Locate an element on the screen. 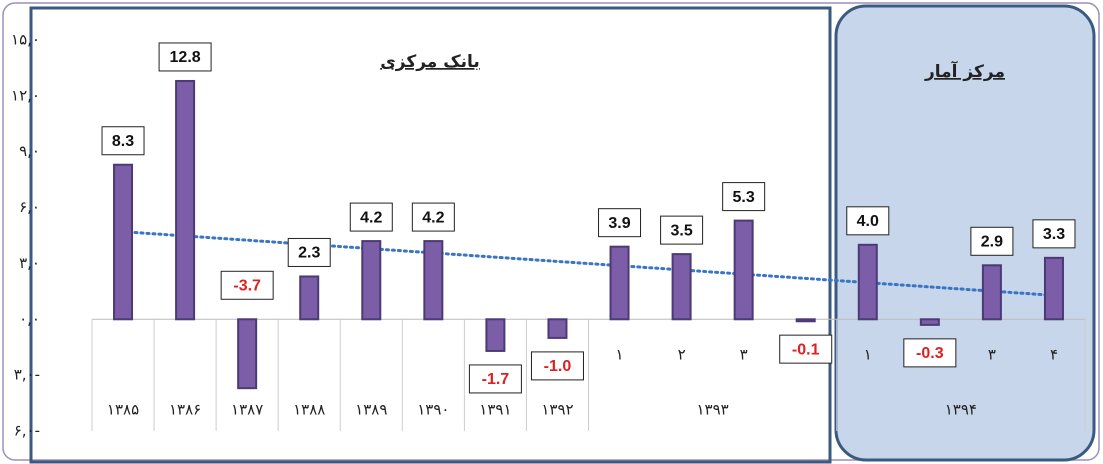  x-group-label: ۱۳۹۳ is located at coordinates (713, 410).